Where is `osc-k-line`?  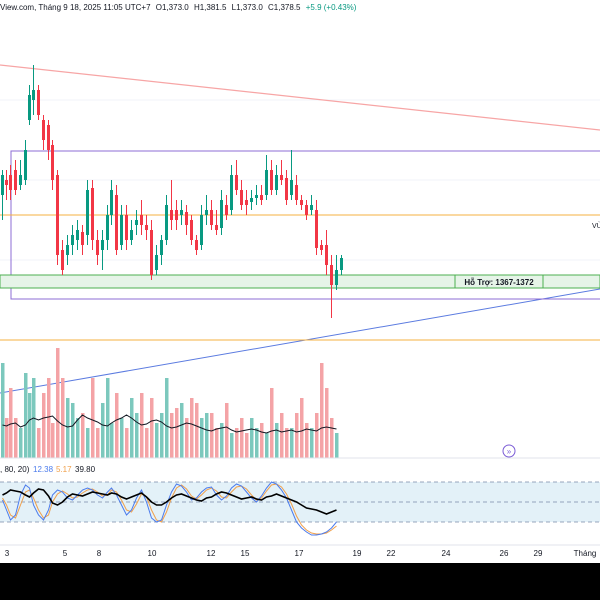 osc-k-line is located at coordinates (169, 508).